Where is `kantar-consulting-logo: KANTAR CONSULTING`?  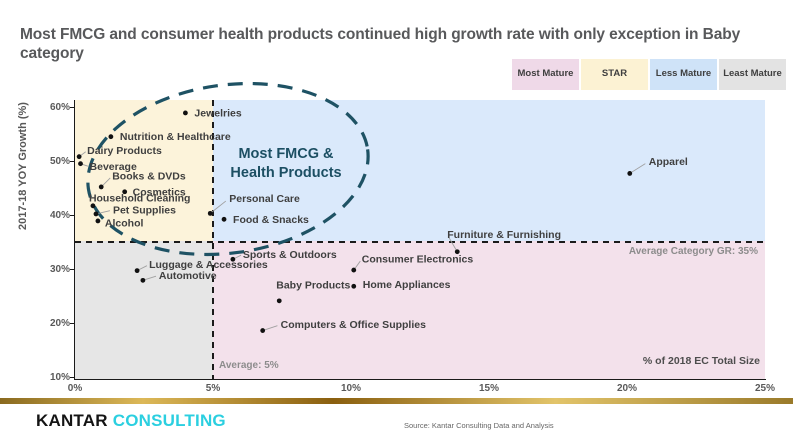 kantar-consulting-logo: KANTAR CONSULTING is located at coordinates (131, 421).